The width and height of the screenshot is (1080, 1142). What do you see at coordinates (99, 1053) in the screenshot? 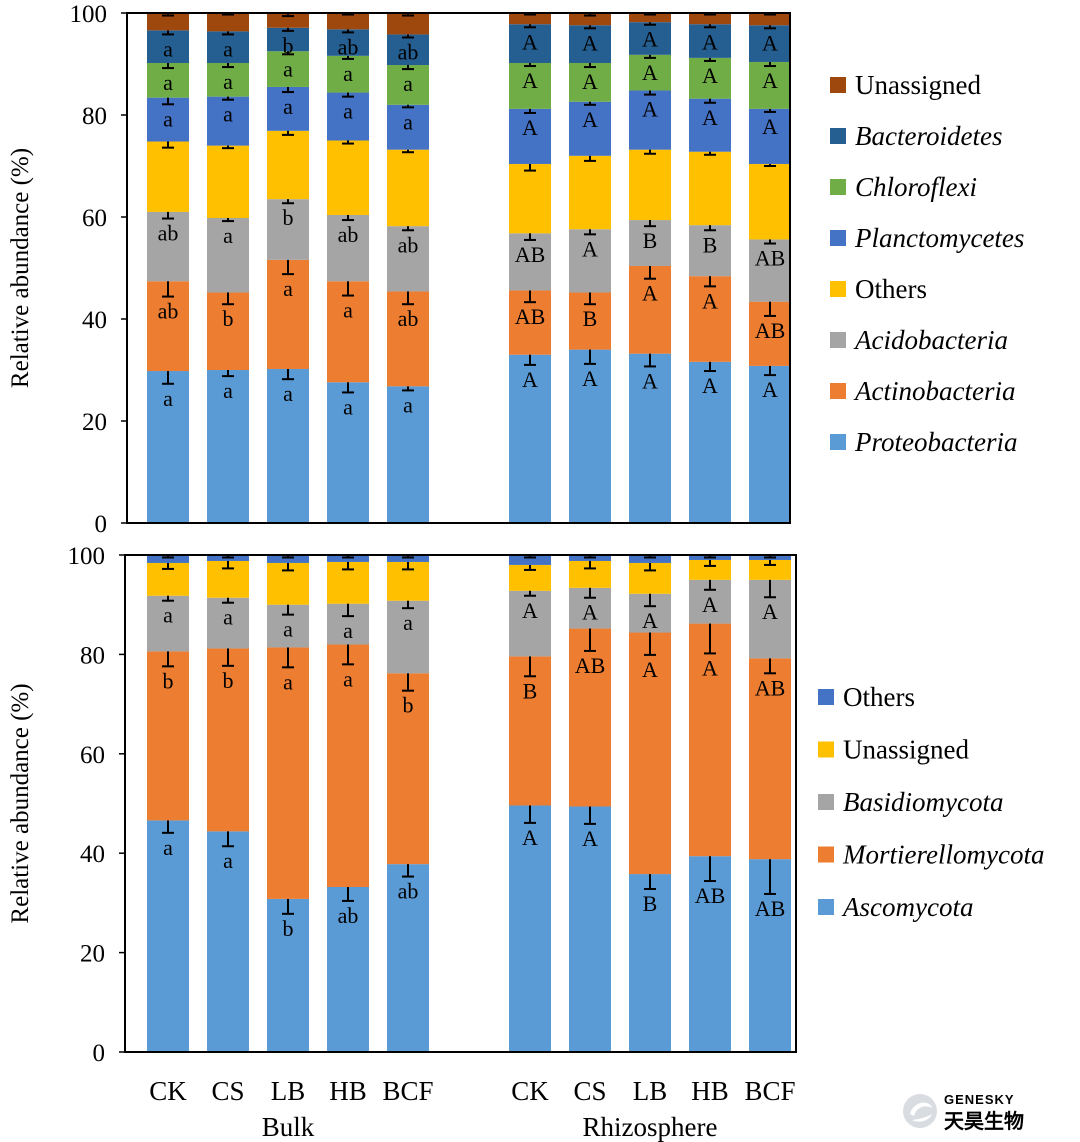
I see `y-tick-label: 0` at bounding box center [99, 1053].